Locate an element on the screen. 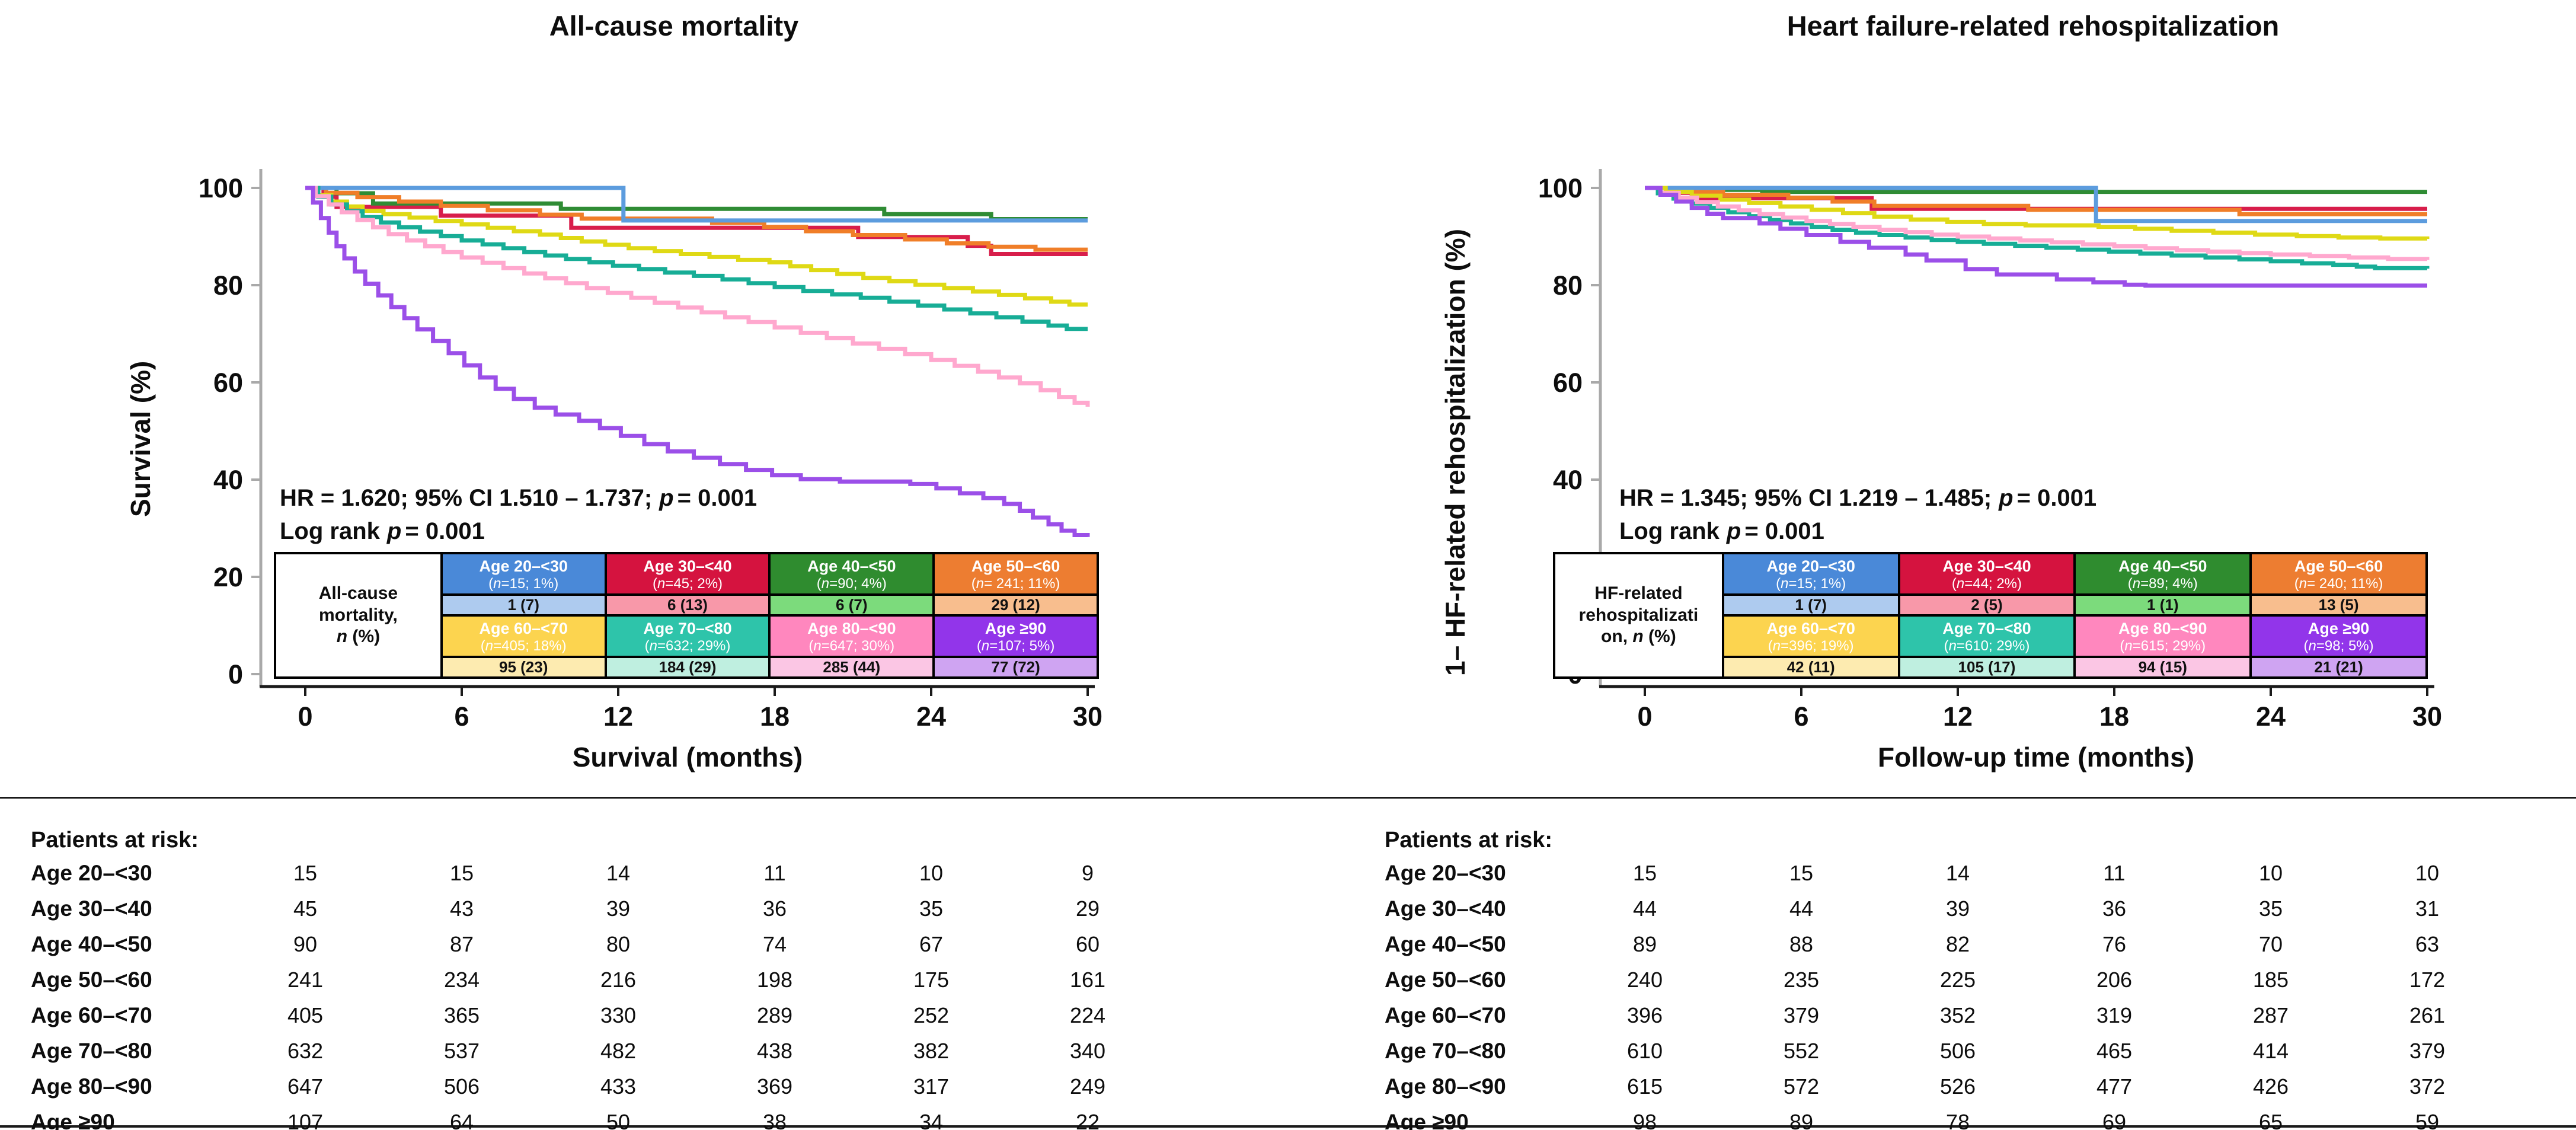 The height and width of the screenshot is (1130, 2576). risk-count: 405 is located at coordinates (305, 1015).